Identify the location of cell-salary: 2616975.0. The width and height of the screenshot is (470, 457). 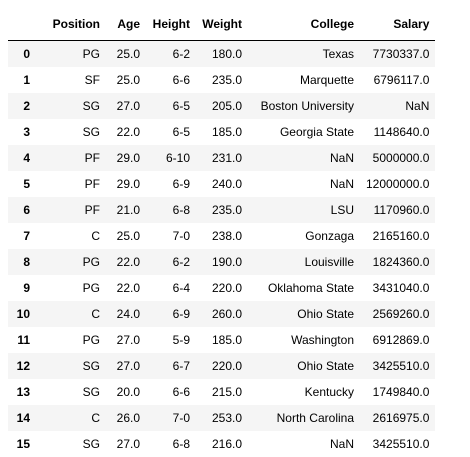
(397, 418).